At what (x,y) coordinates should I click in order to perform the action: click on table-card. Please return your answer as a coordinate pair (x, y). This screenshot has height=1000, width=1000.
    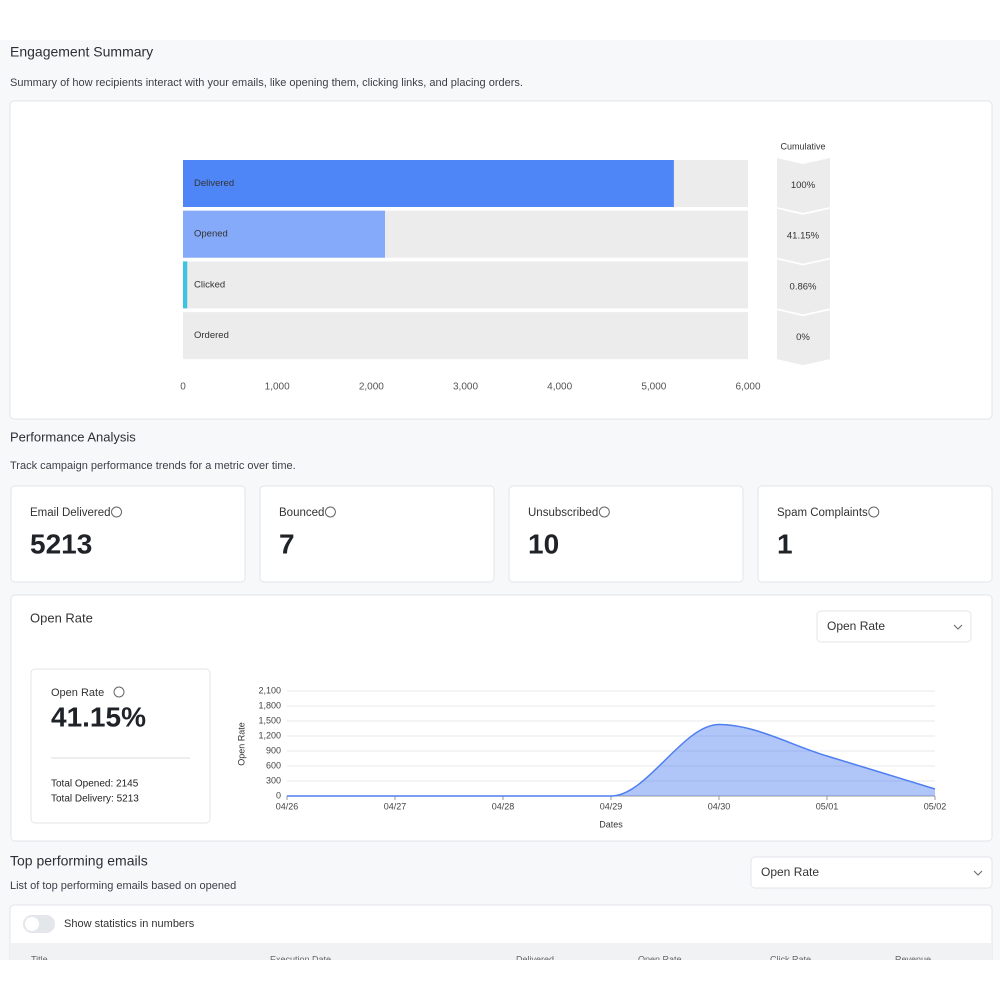
    Looking at the image, I should click on (501, 932).